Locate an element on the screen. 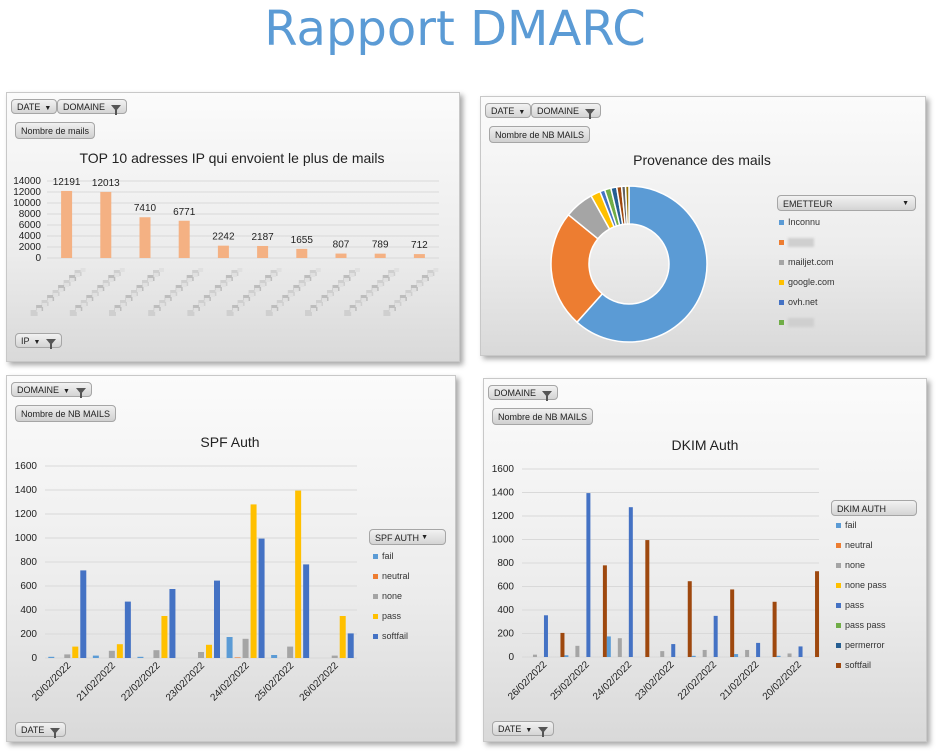  dkim-legend-filter: DKIM AUTH is located at coordinates (874, 508).